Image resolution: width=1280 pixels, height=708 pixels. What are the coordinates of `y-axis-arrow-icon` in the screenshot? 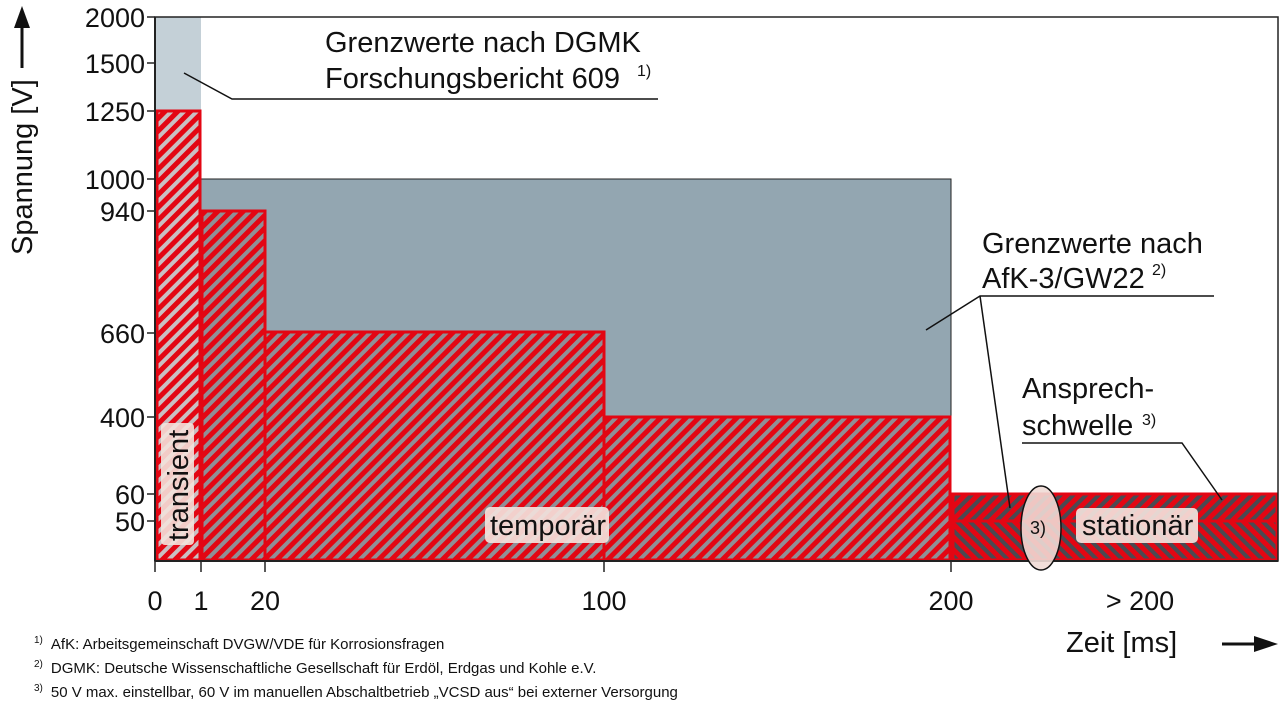 It's located at (22, 37).